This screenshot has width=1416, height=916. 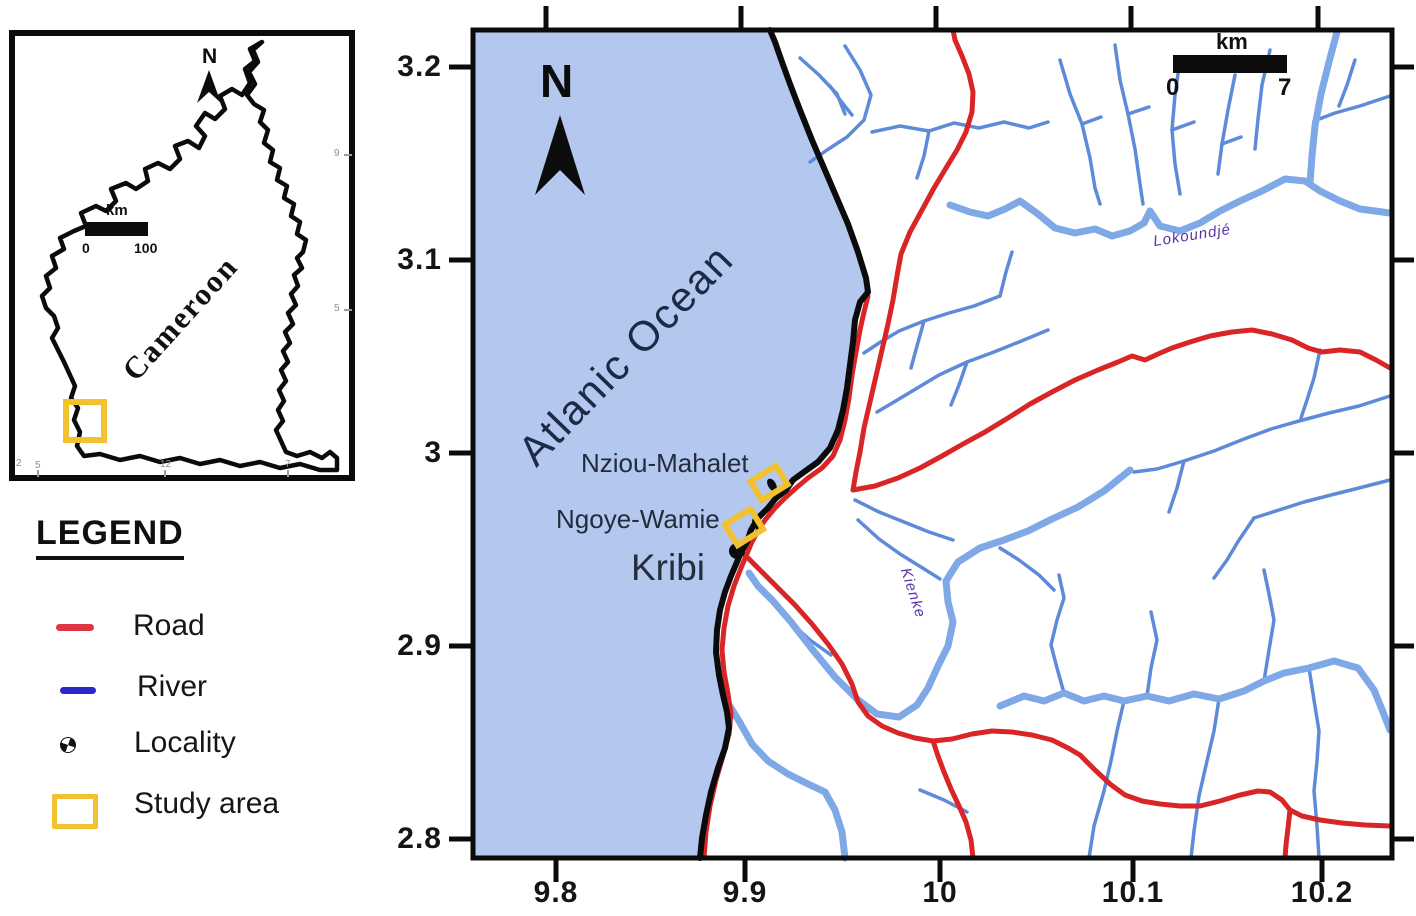 I want to click on legend-item-river-label: River, so click(x=172, y=686).